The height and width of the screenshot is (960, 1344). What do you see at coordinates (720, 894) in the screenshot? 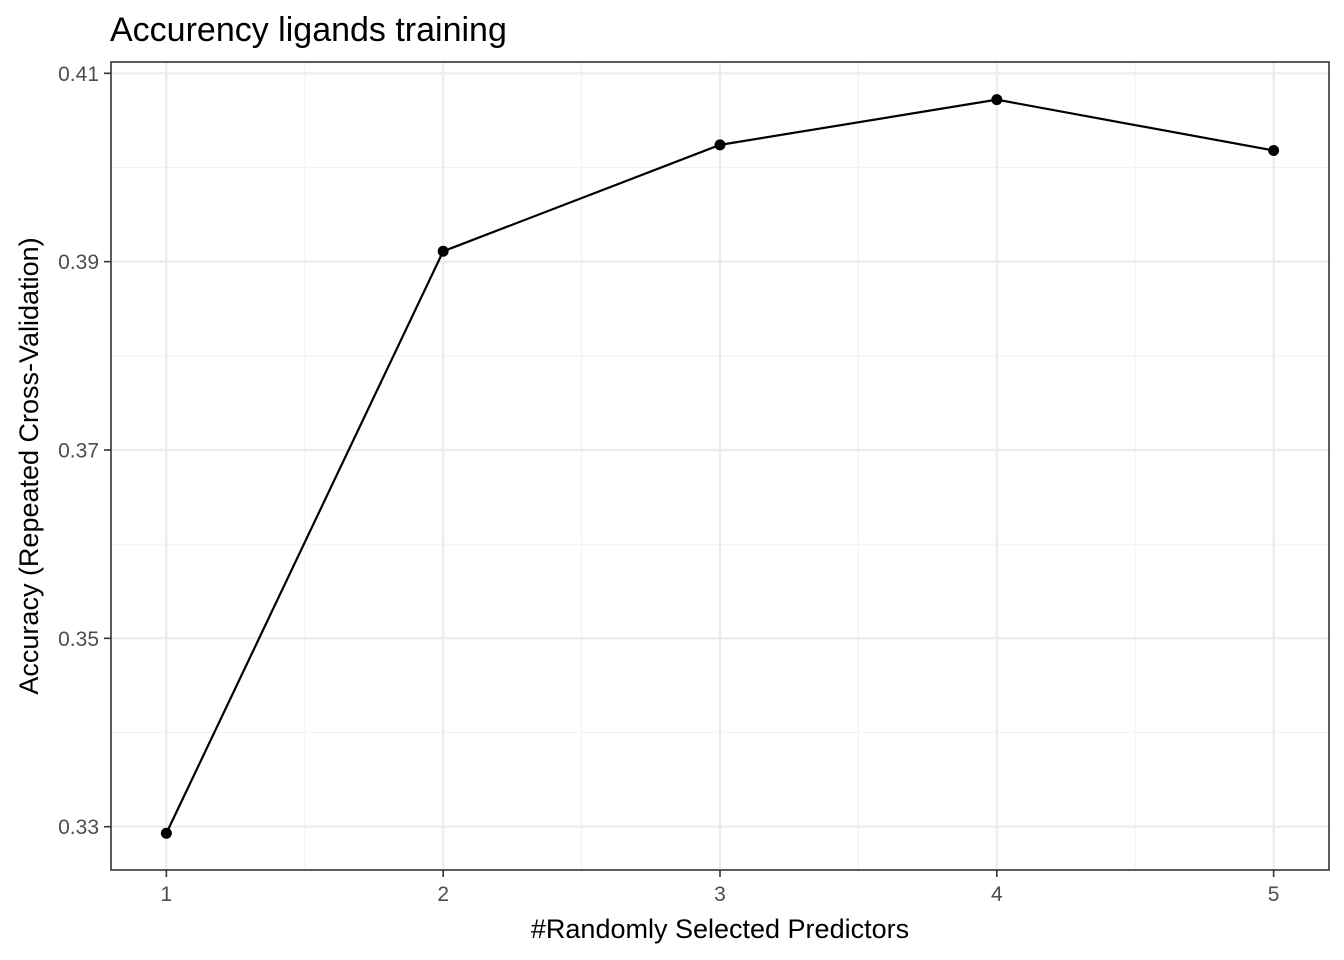
I see `x-tick-label: 3` at bounding box center [720, 894].